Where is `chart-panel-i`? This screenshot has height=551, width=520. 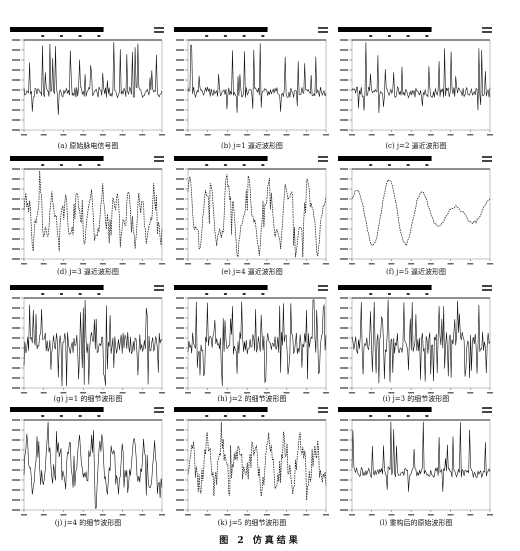 chart-panel-i is located at coordinates (416, 340).